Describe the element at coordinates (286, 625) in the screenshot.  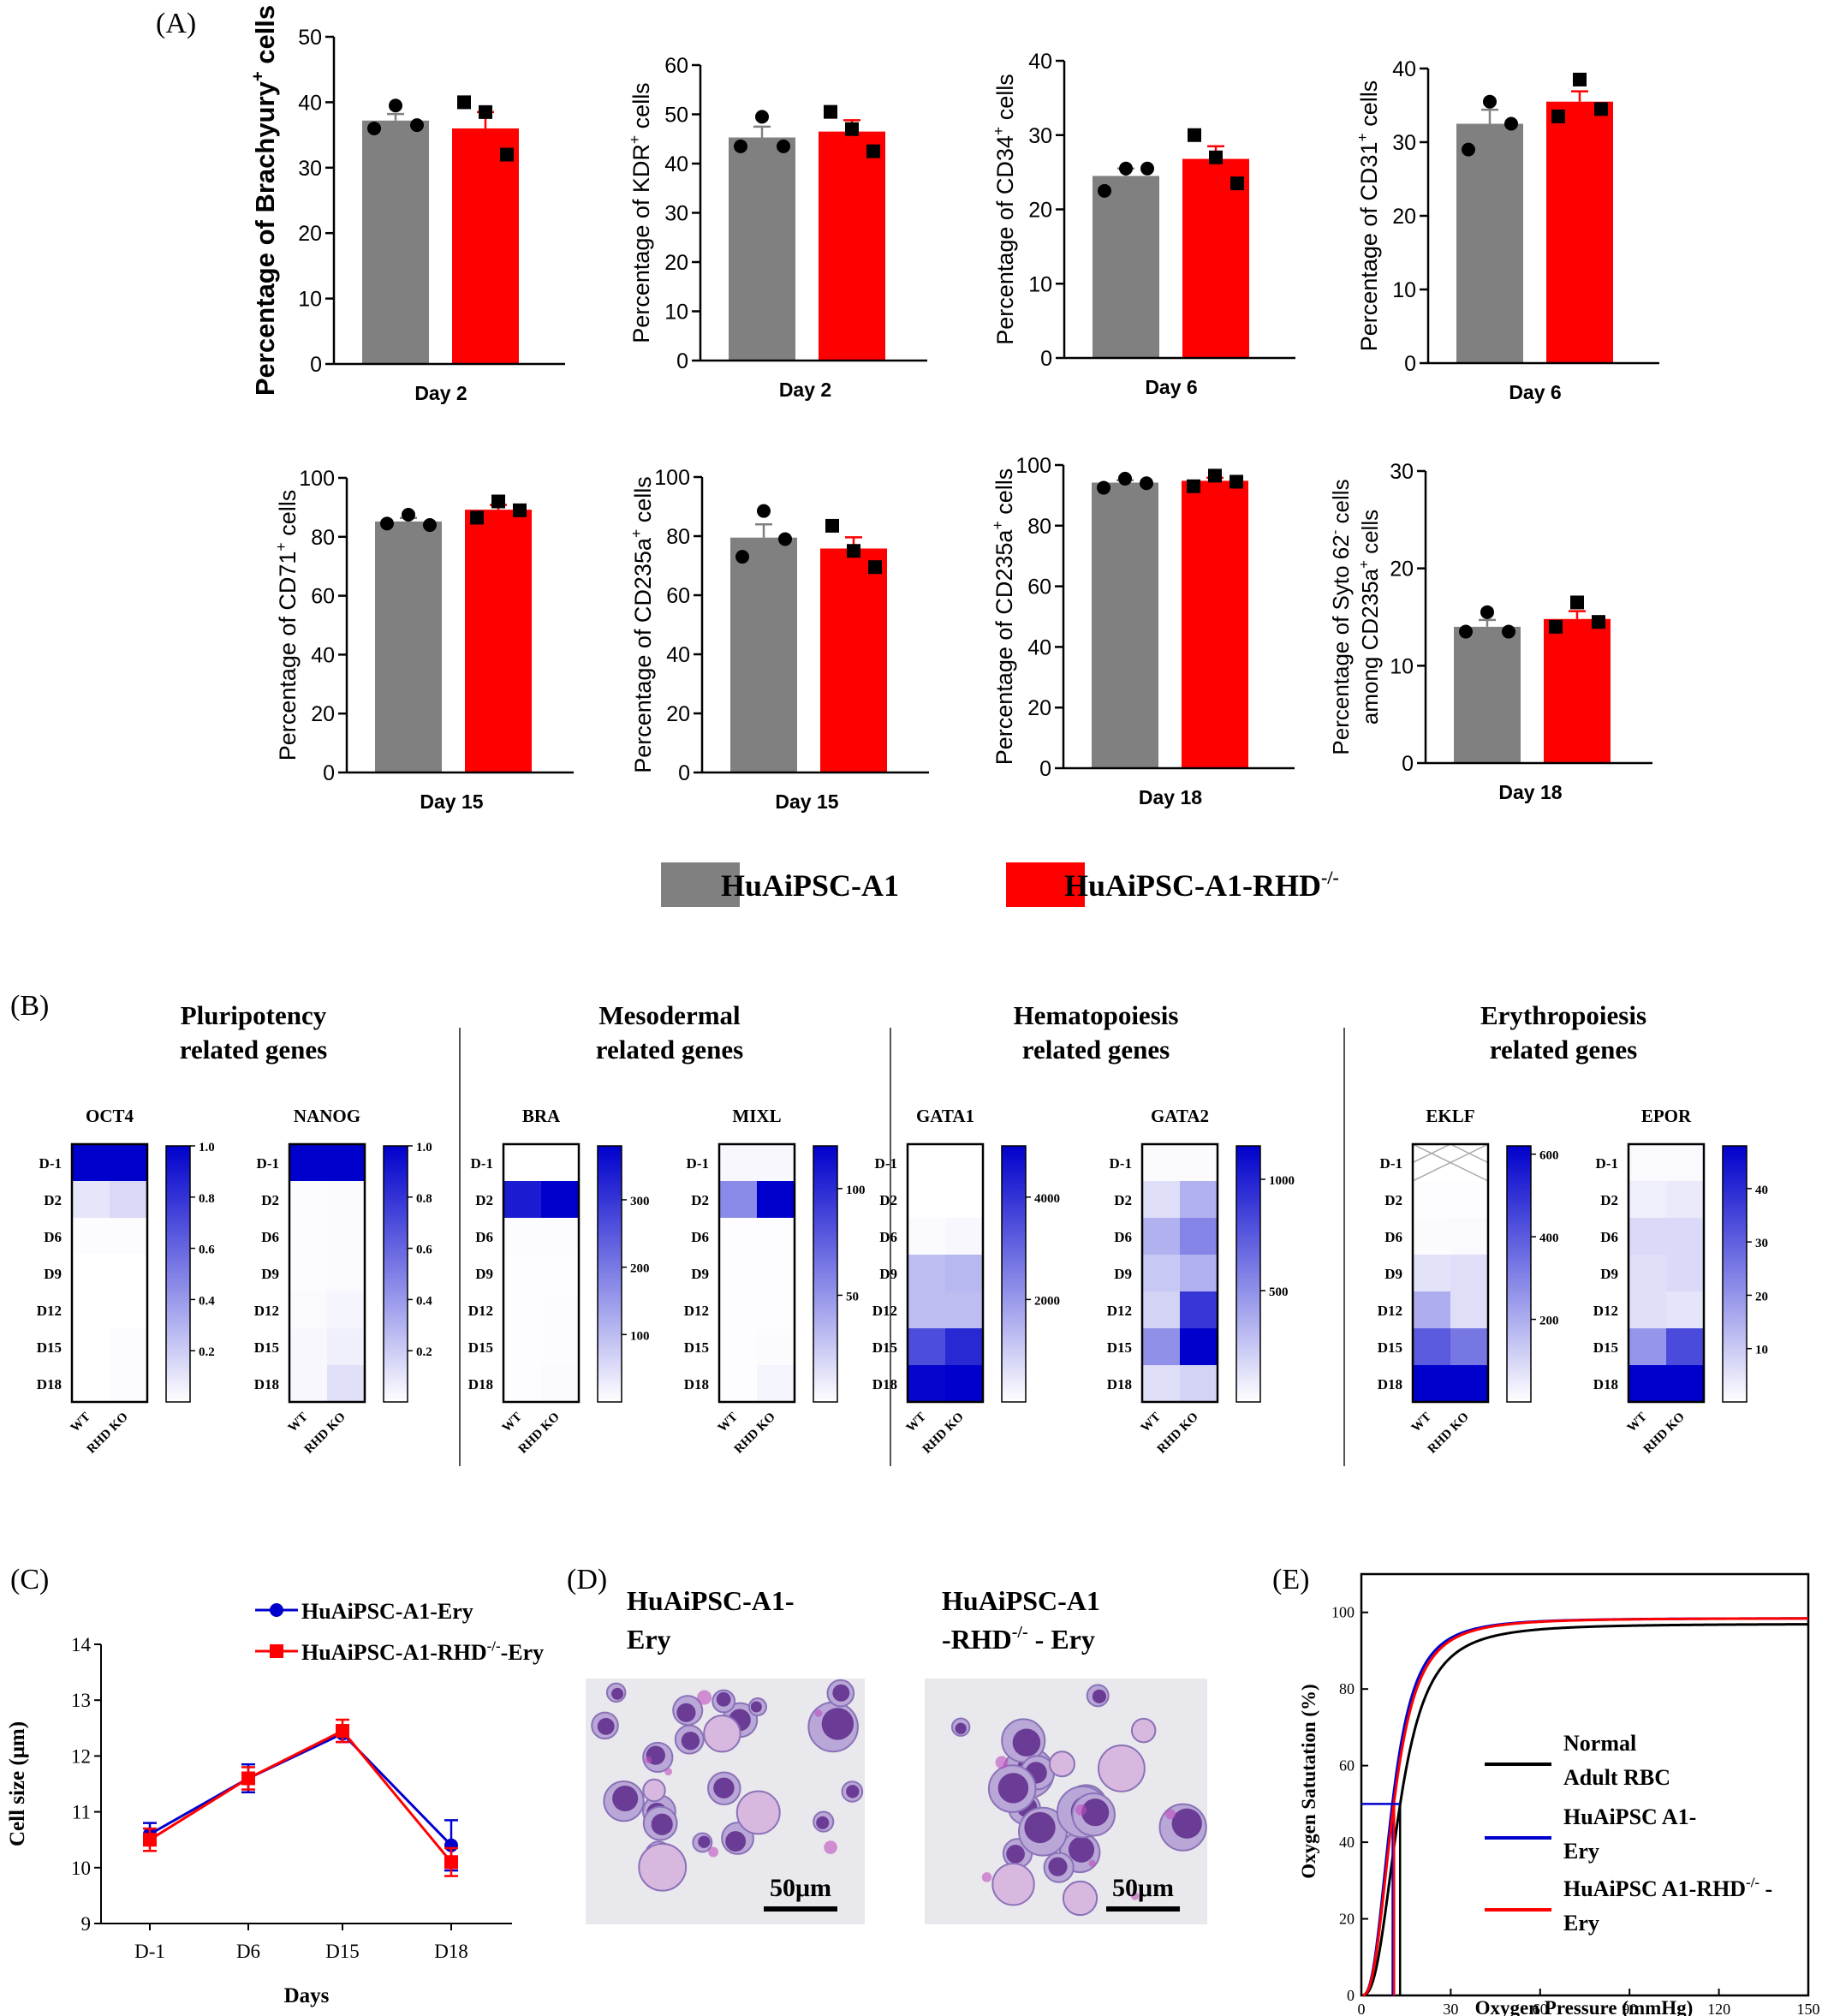
I see `y-label-A5: Percentage of CD71+ cells` at that location.